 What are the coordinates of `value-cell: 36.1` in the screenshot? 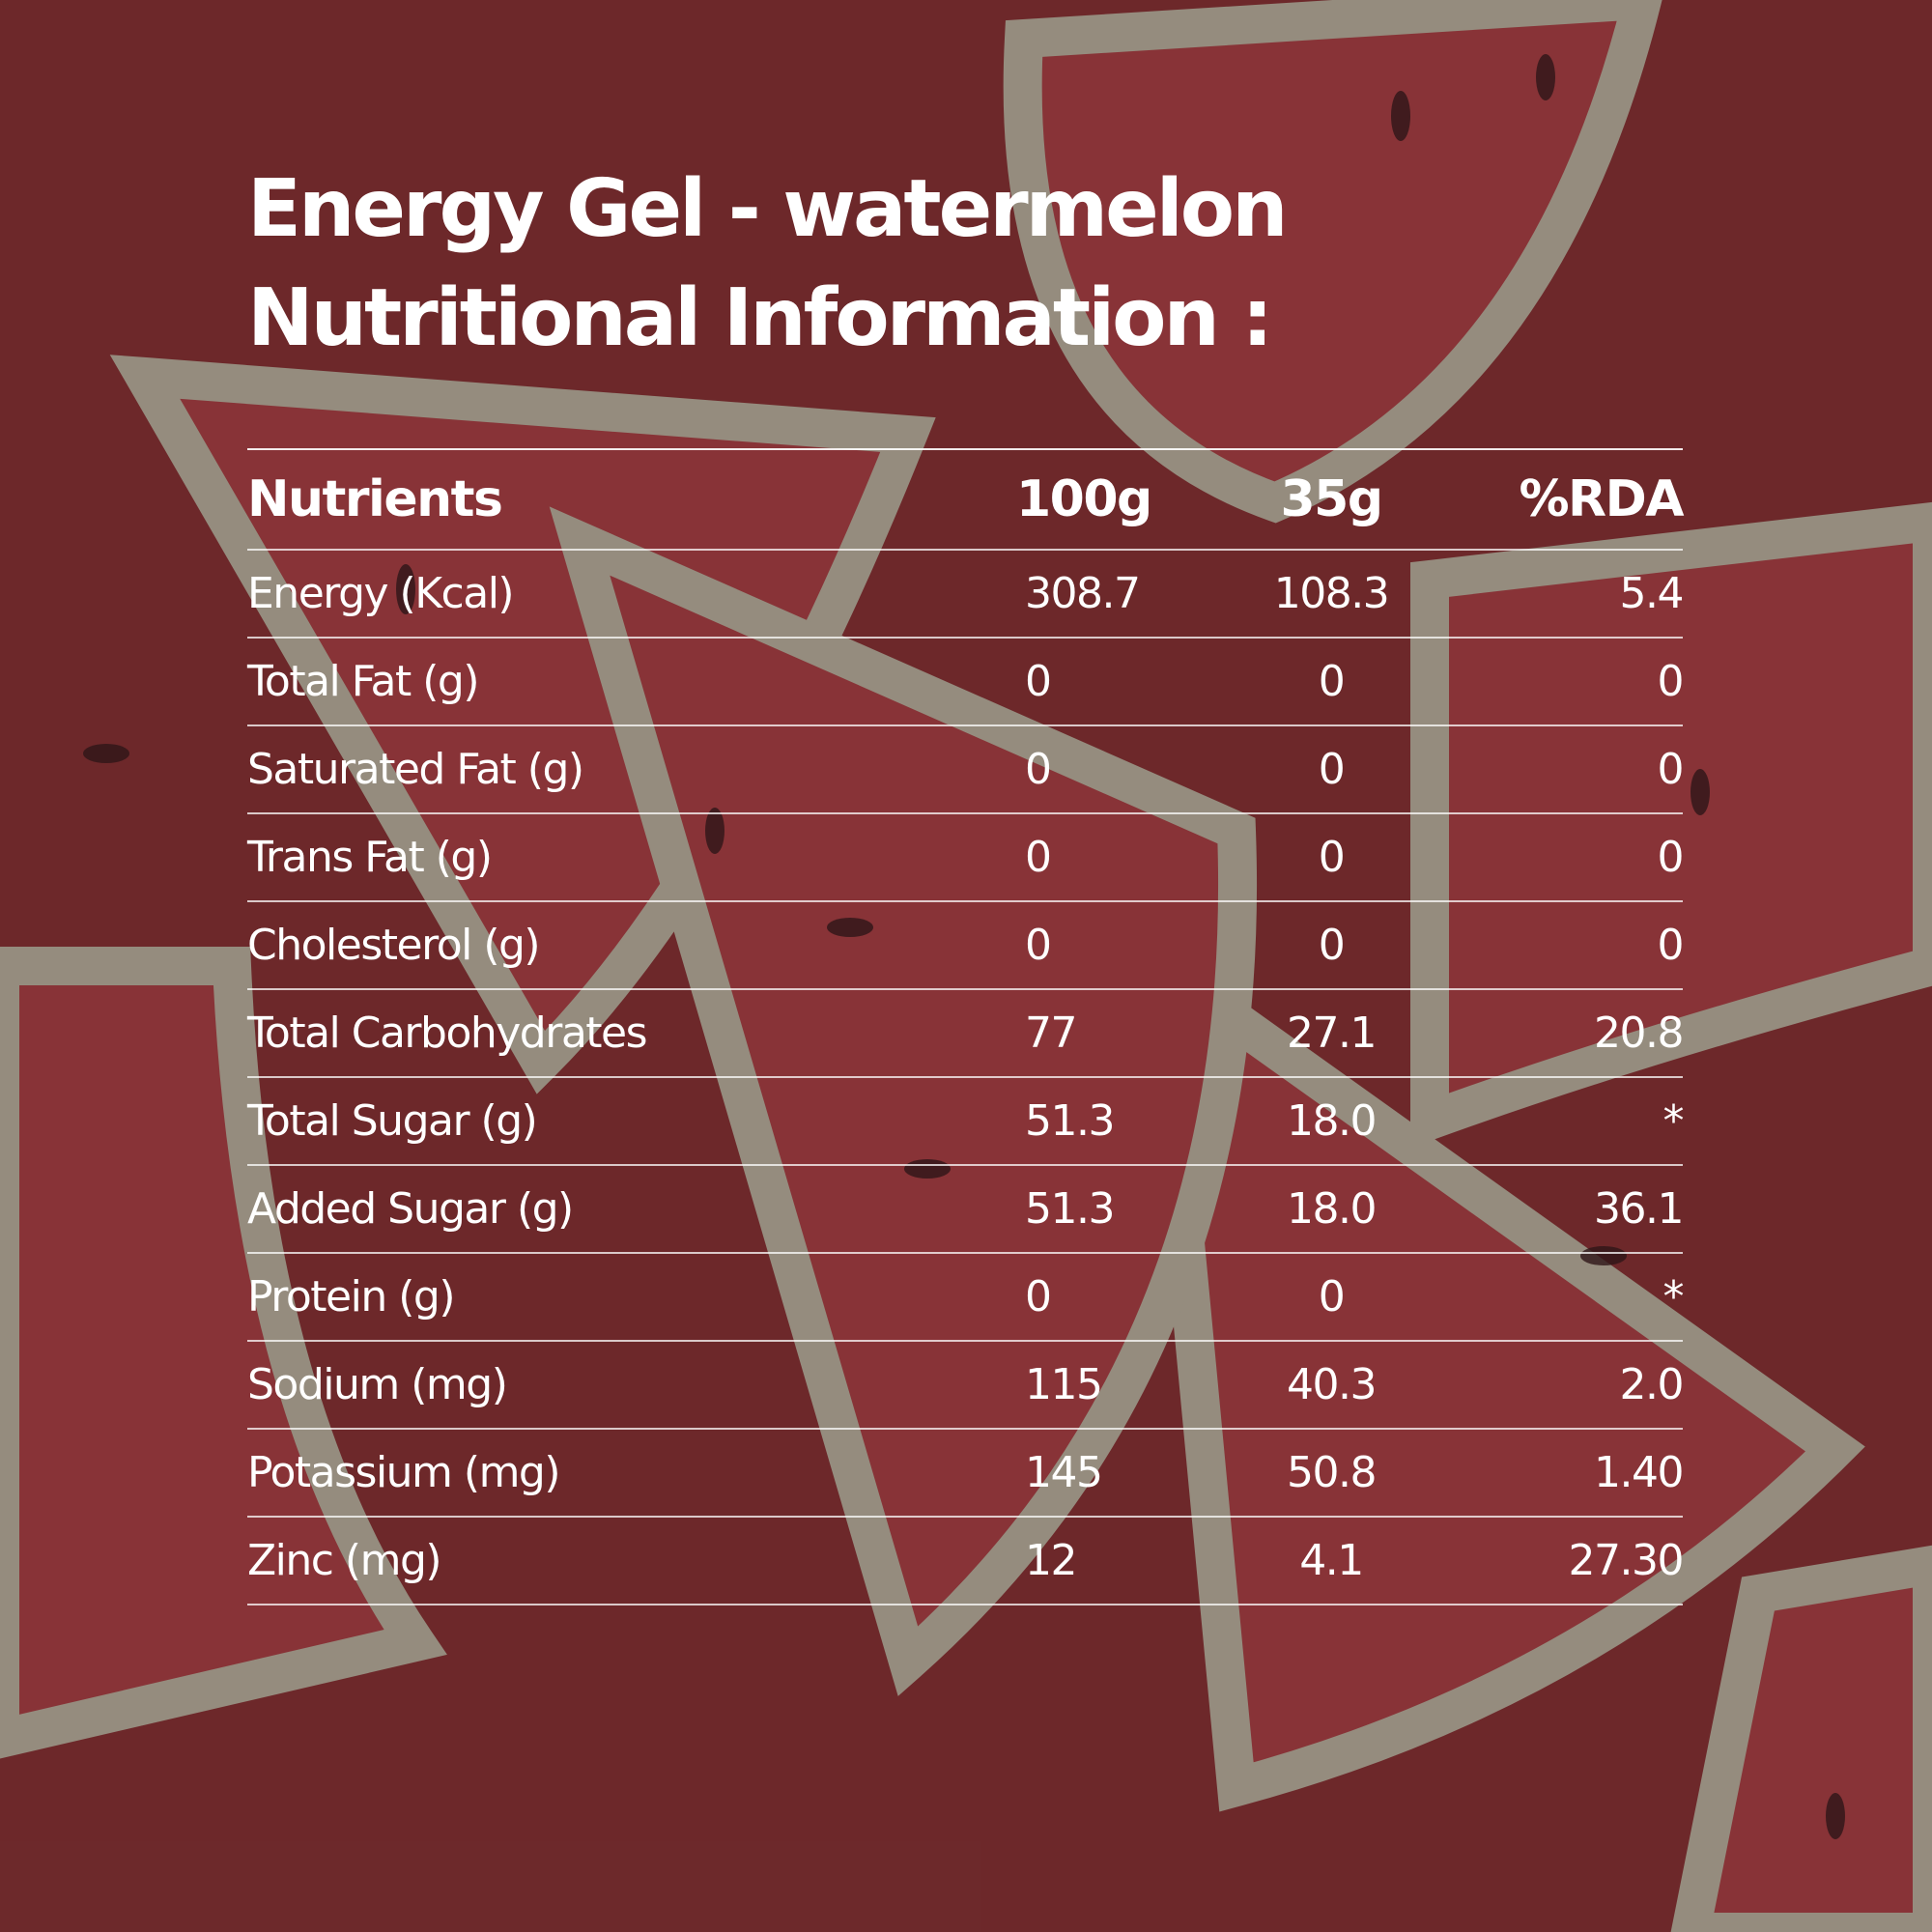 It's located at (1639, 1209).